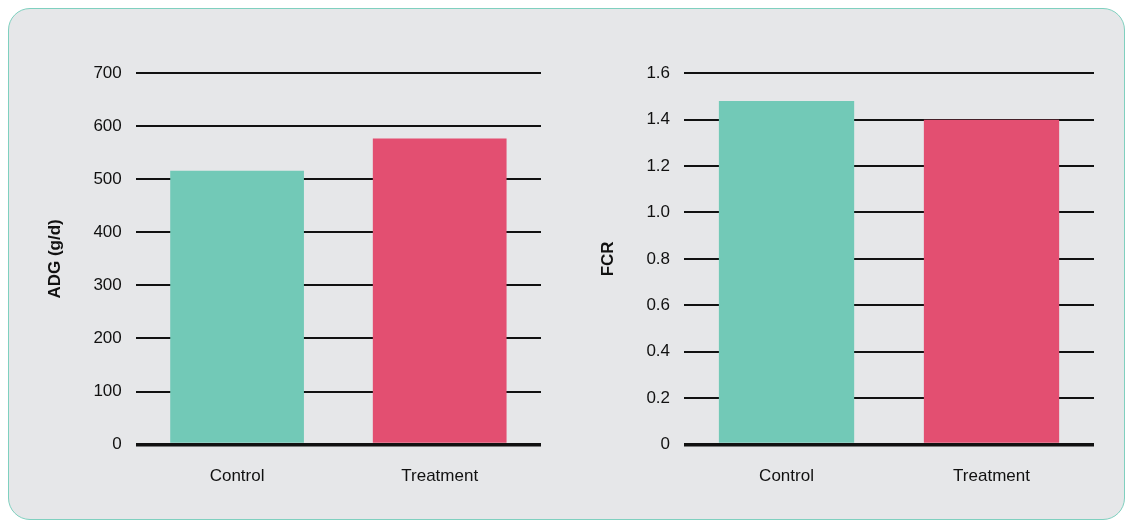  I want to click on y-tick-label: 0.8, so click(658, 258).